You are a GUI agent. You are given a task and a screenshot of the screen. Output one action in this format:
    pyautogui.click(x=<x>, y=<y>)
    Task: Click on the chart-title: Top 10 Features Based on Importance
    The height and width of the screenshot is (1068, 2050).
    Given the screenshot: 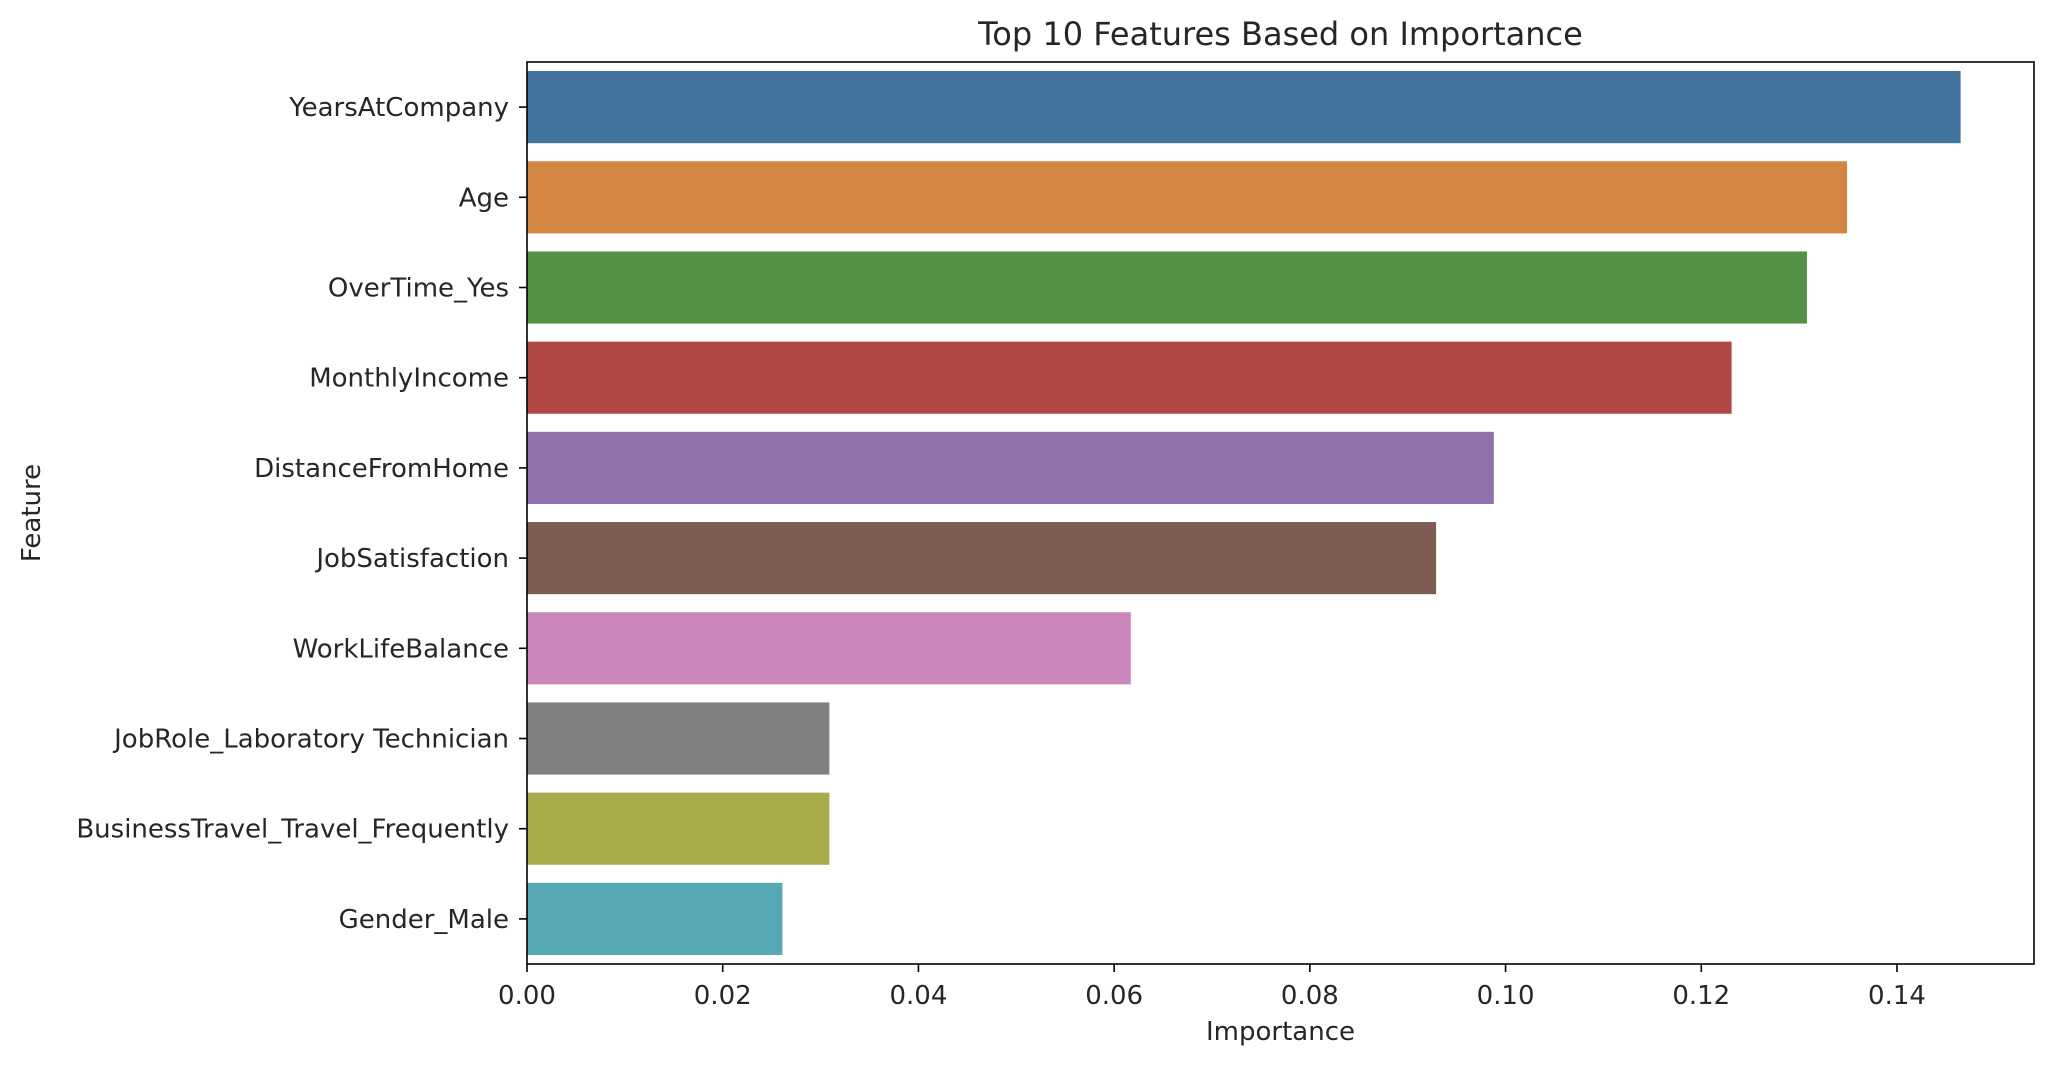 What is the action you would take?
    pyautogui.click(x=1280, y=34)
    